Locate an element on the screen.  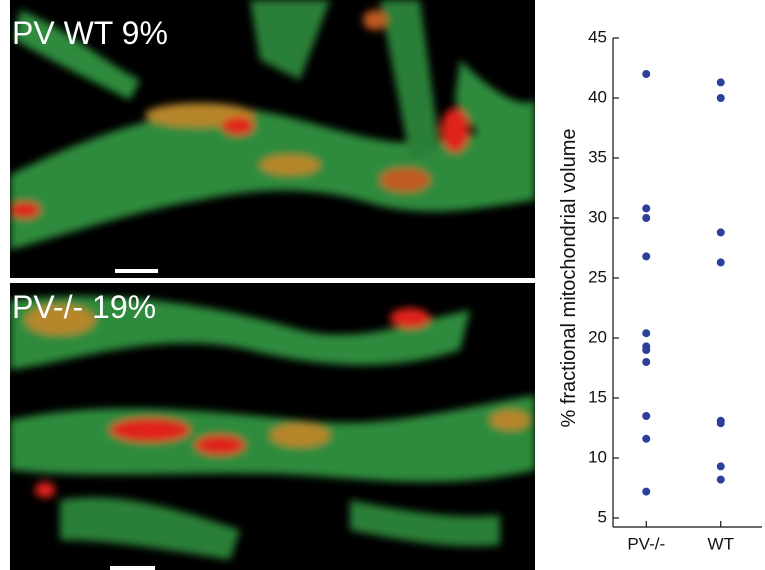
y-axis-label: % fractional mitochondrial volume is located at coordinates (569, 277).